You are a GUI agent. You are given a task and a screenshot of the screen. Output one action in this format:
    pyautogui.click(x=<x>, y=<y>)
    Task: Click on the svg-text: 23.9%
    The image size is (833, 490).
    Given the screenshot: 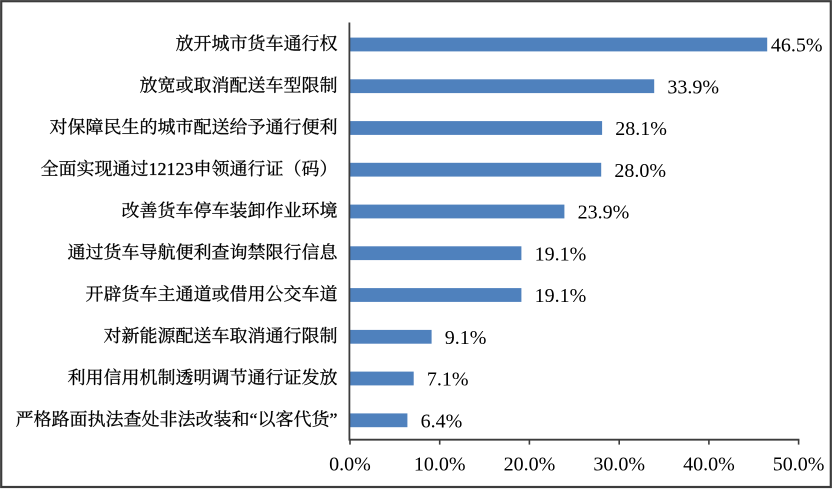 What is the action you would take?
    pyautogui.click(x=604, y=213)
    